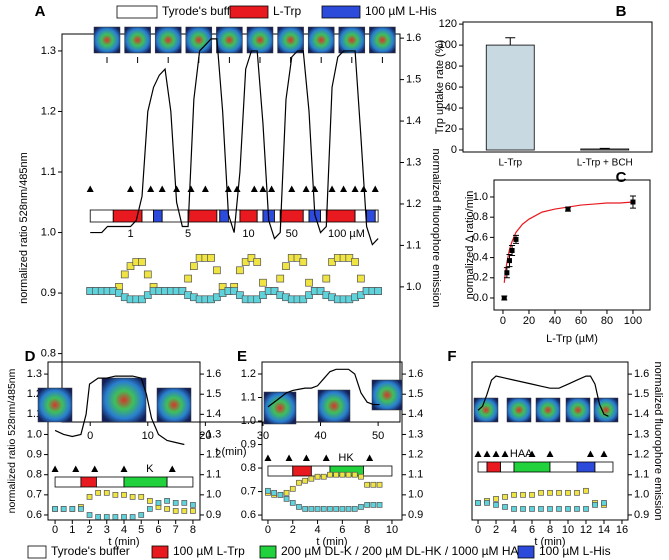  I want to click on panel-letter: E, so click(242, 356).